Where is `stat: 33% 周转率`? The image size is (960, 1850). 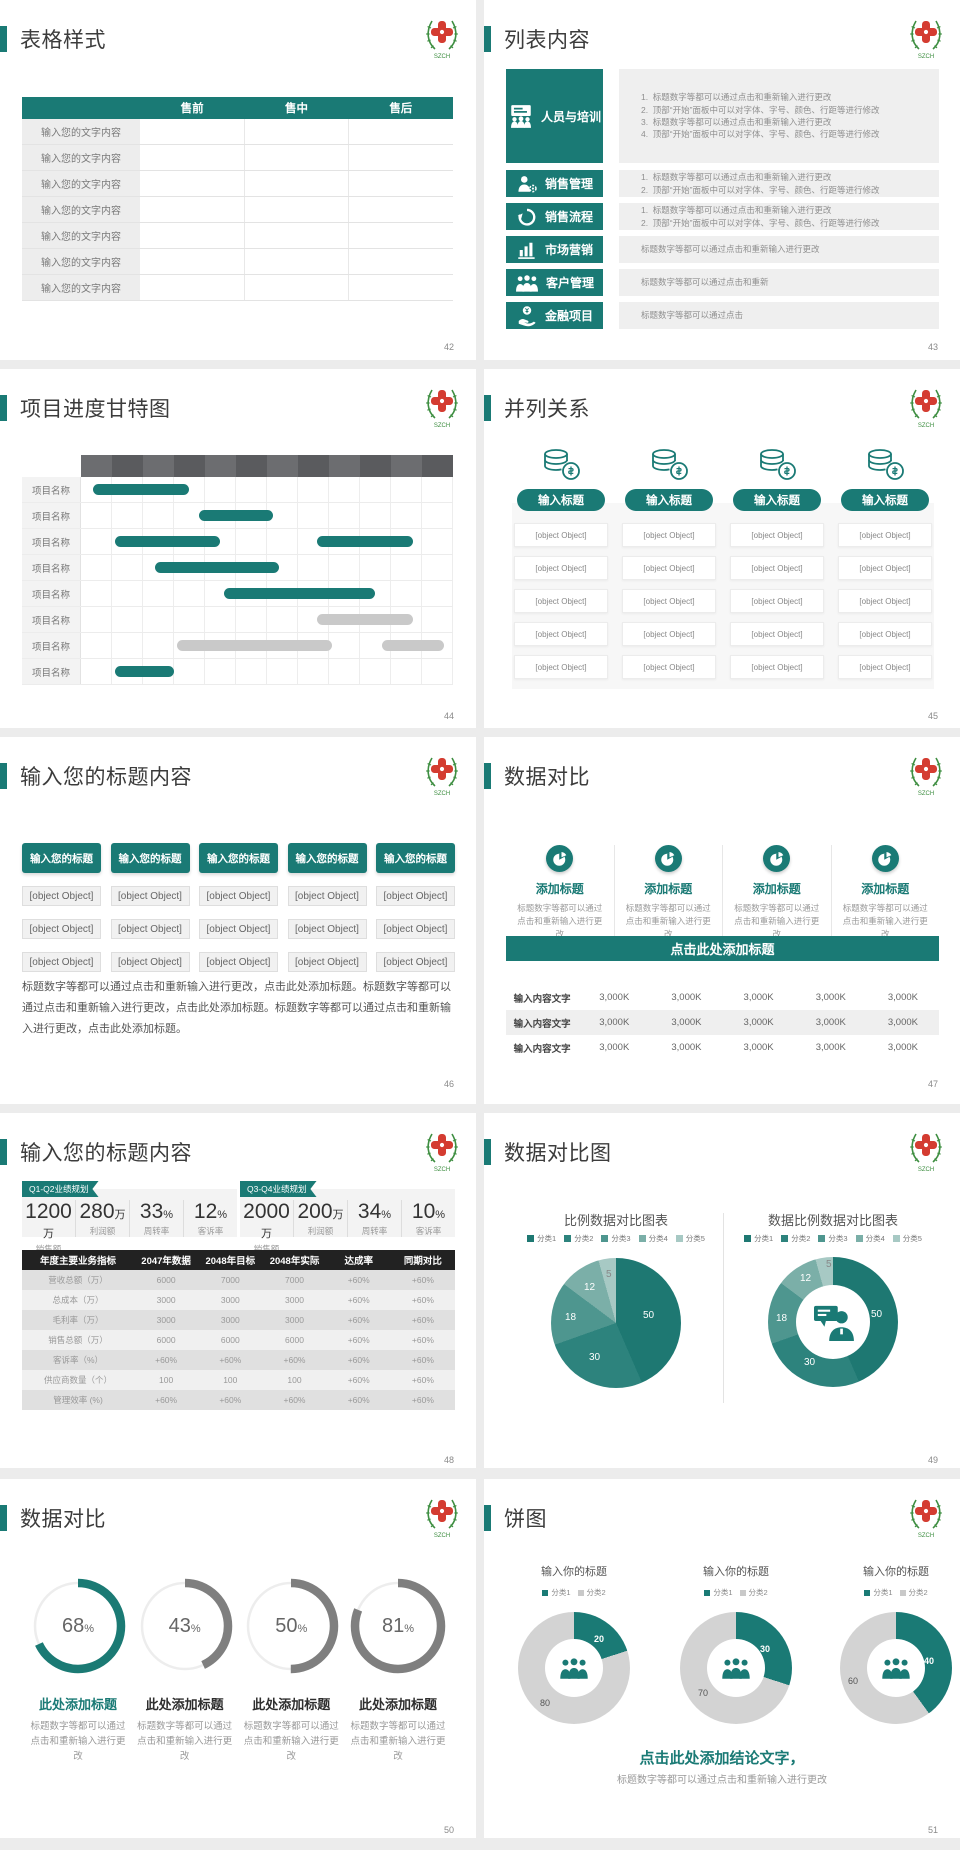
stat: 33% 周转率 is located at coordinates (156, 1218).